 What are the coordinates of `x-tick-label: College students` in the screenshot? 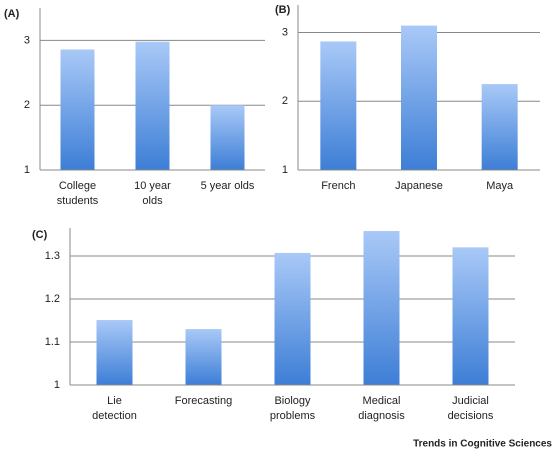 It's located at (78, 193).